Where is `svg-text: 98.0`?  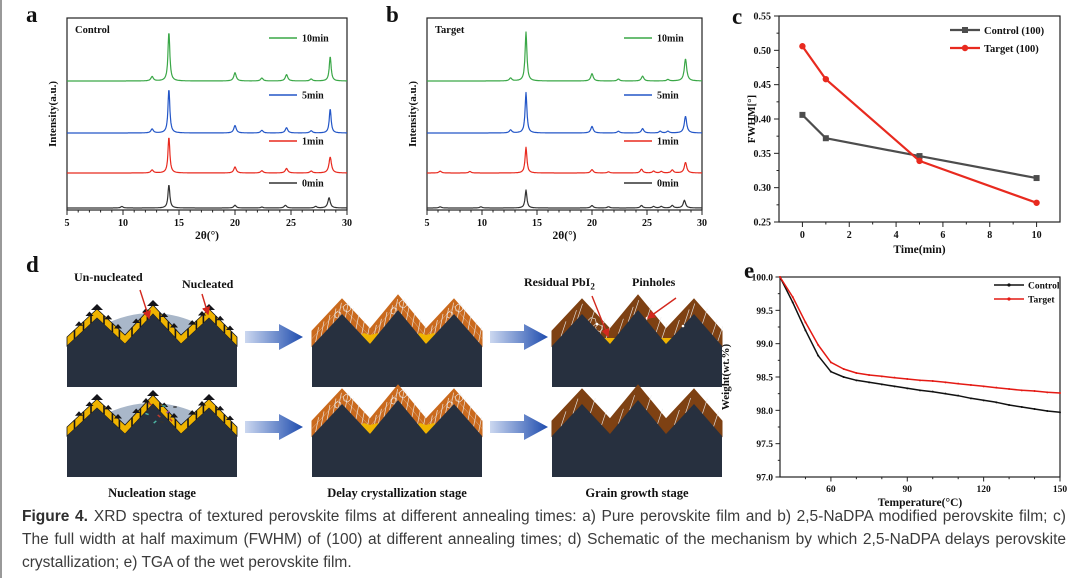 svg-text: 98.0 is located at coordinates (764, 412).